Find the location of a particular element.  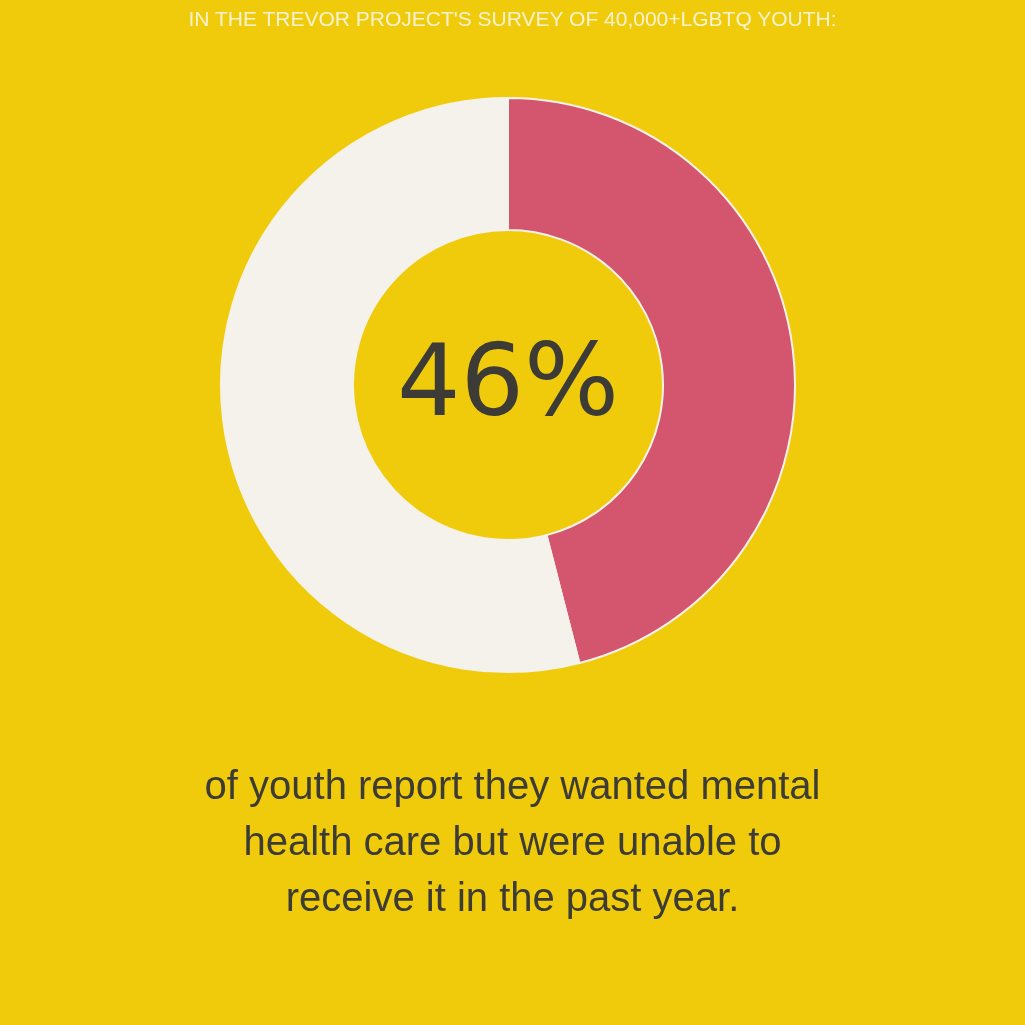

chart-title: IN THE TREVOR PROJECT'S SURVEY OF 40,000+LGBTQ YOUTH: is located at coordinates (512, 18).